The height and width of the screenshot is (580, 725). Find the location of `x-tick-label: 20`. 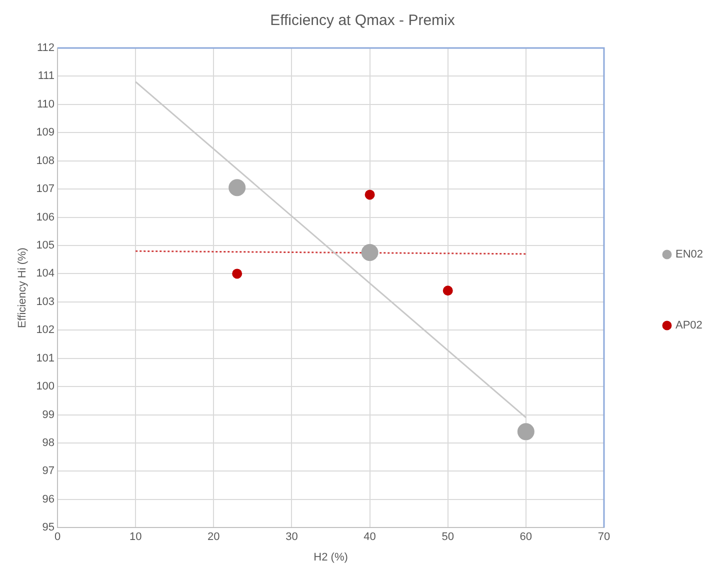

x-tick-label: 20 is located at coordinates (214, 537).